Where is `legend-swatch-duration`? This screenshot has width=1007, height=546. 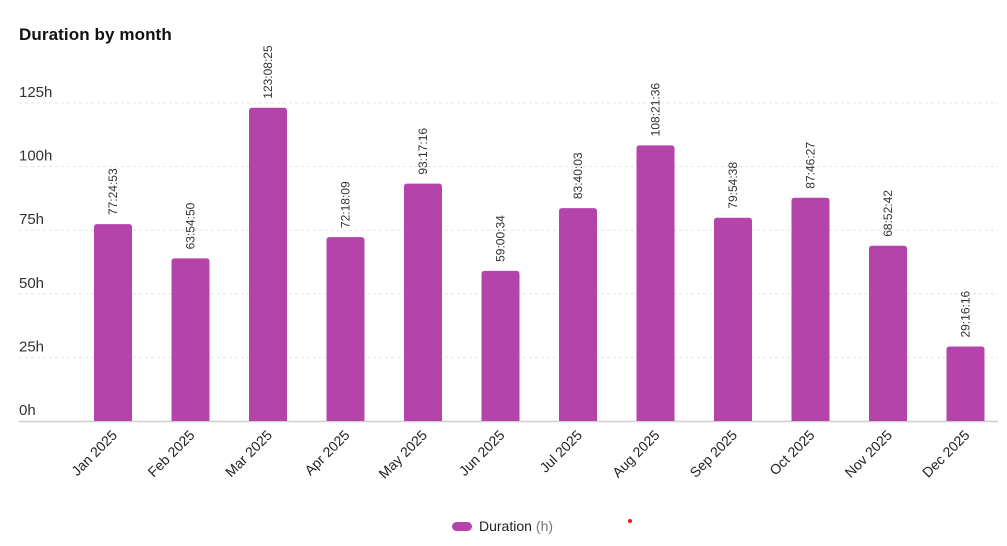
legend-swatch-duration is located at coordinates (462, 526).